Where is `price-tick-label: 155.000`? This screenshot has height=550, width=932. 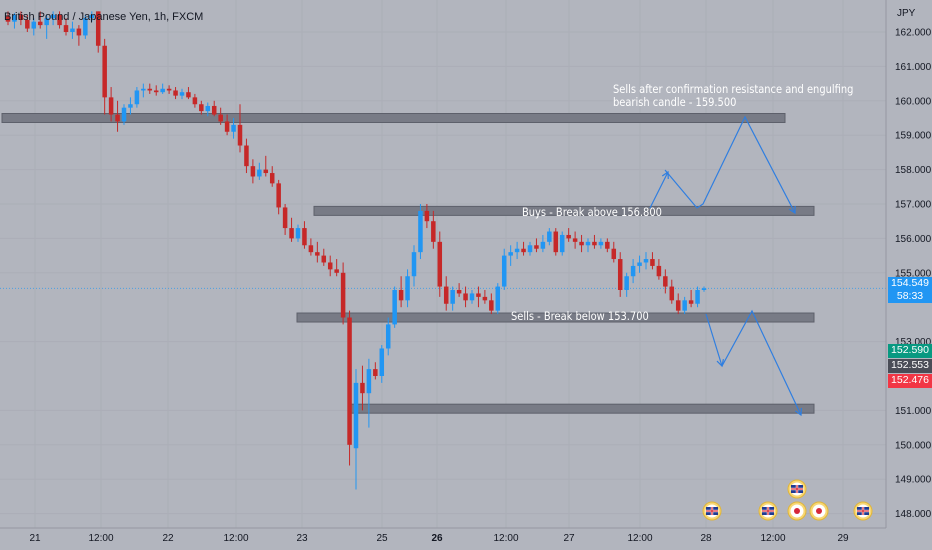
price-tick-label: 155.000 is located at coordinates (913, 273).